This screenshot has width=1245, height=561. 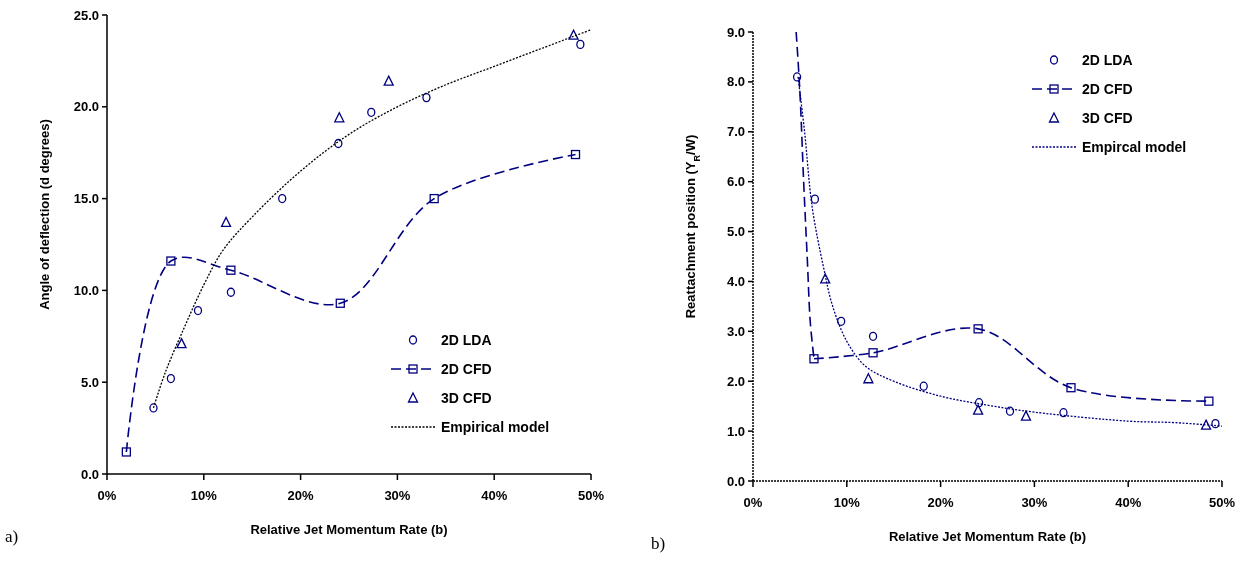 I want to click on y-tick-label: 1.0, so click(x=735, y=431).